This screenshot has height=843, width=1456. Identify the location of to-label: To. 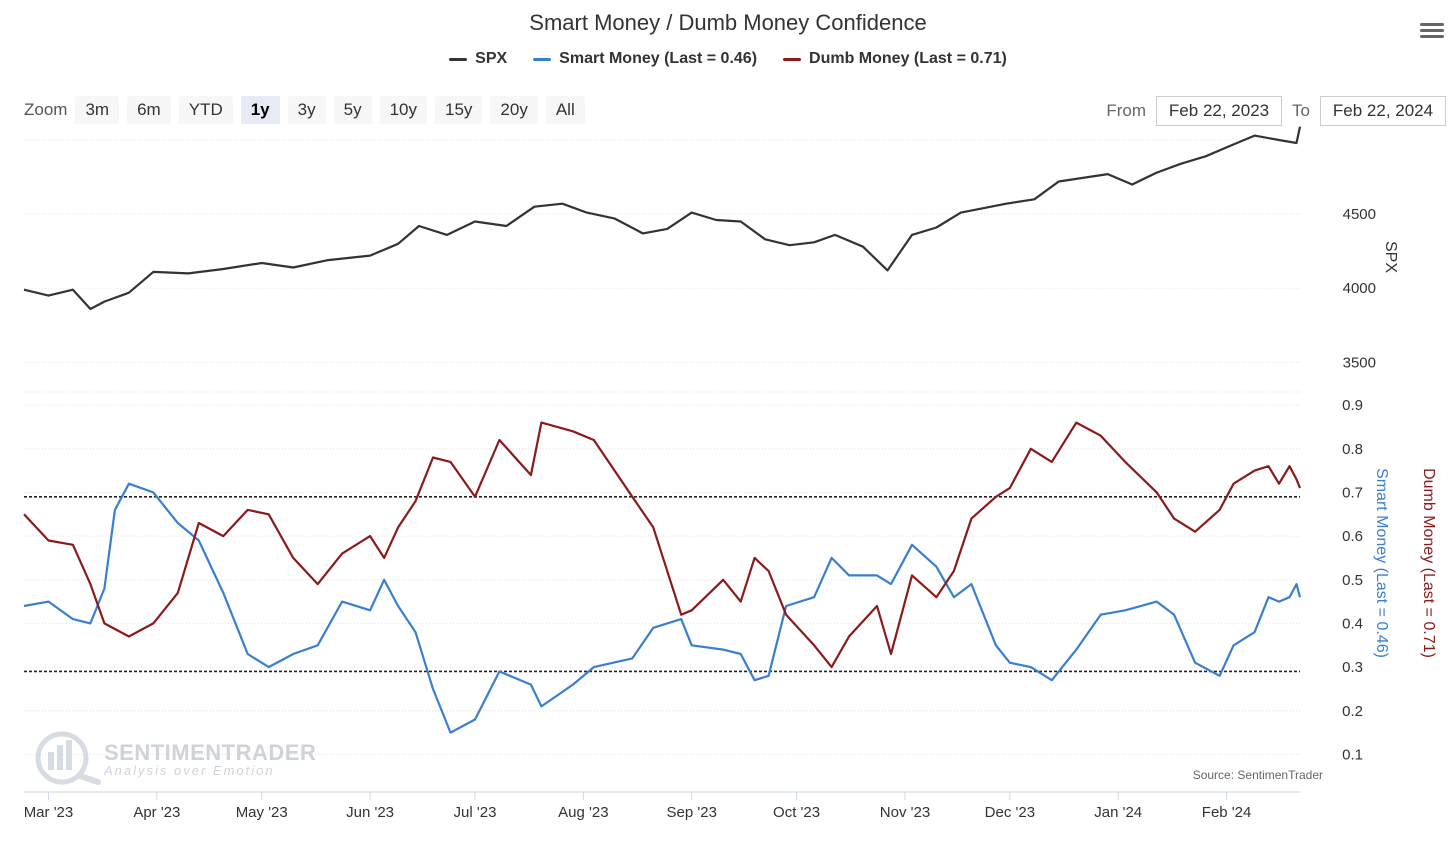
(1301, 110).